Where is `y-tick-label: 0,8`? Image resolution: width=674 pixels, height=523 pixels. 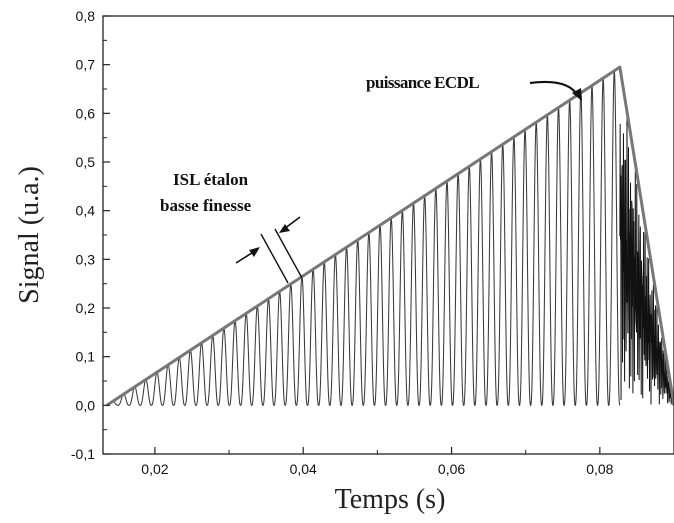 y-tick-label: 0,8 is located at coordinates (86, 16).